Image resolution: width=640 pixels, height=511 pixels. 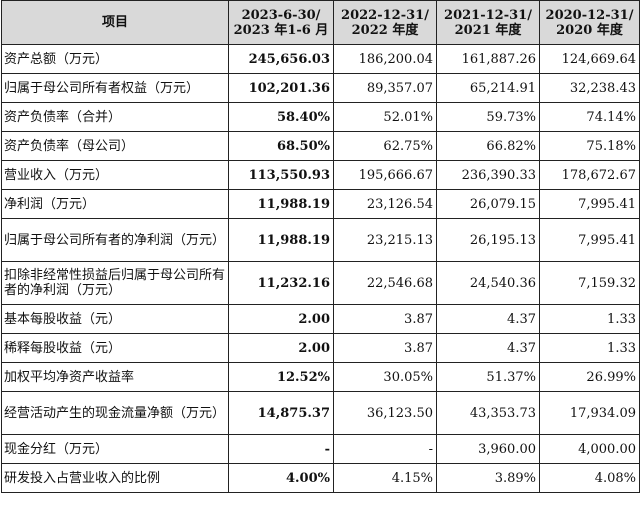 I want to click on row-label: 资产负债率（合并）, so click(x=115, y=117).